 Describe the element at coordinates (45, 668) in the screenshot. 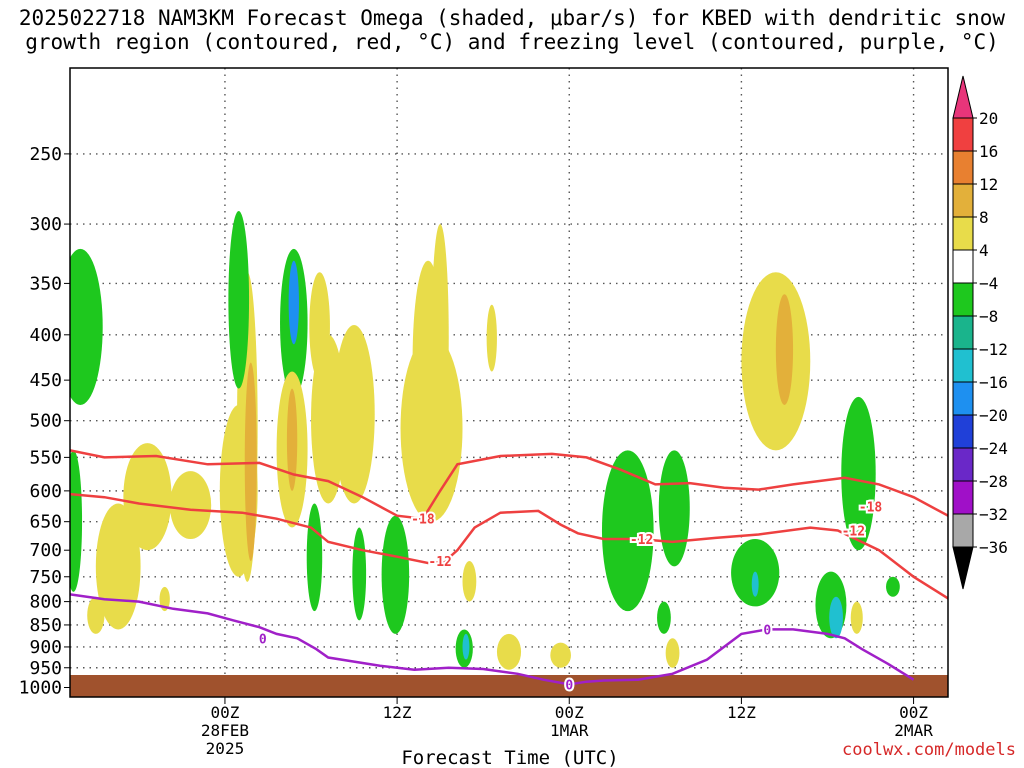

I see `y-tick-label: 950` at that location.